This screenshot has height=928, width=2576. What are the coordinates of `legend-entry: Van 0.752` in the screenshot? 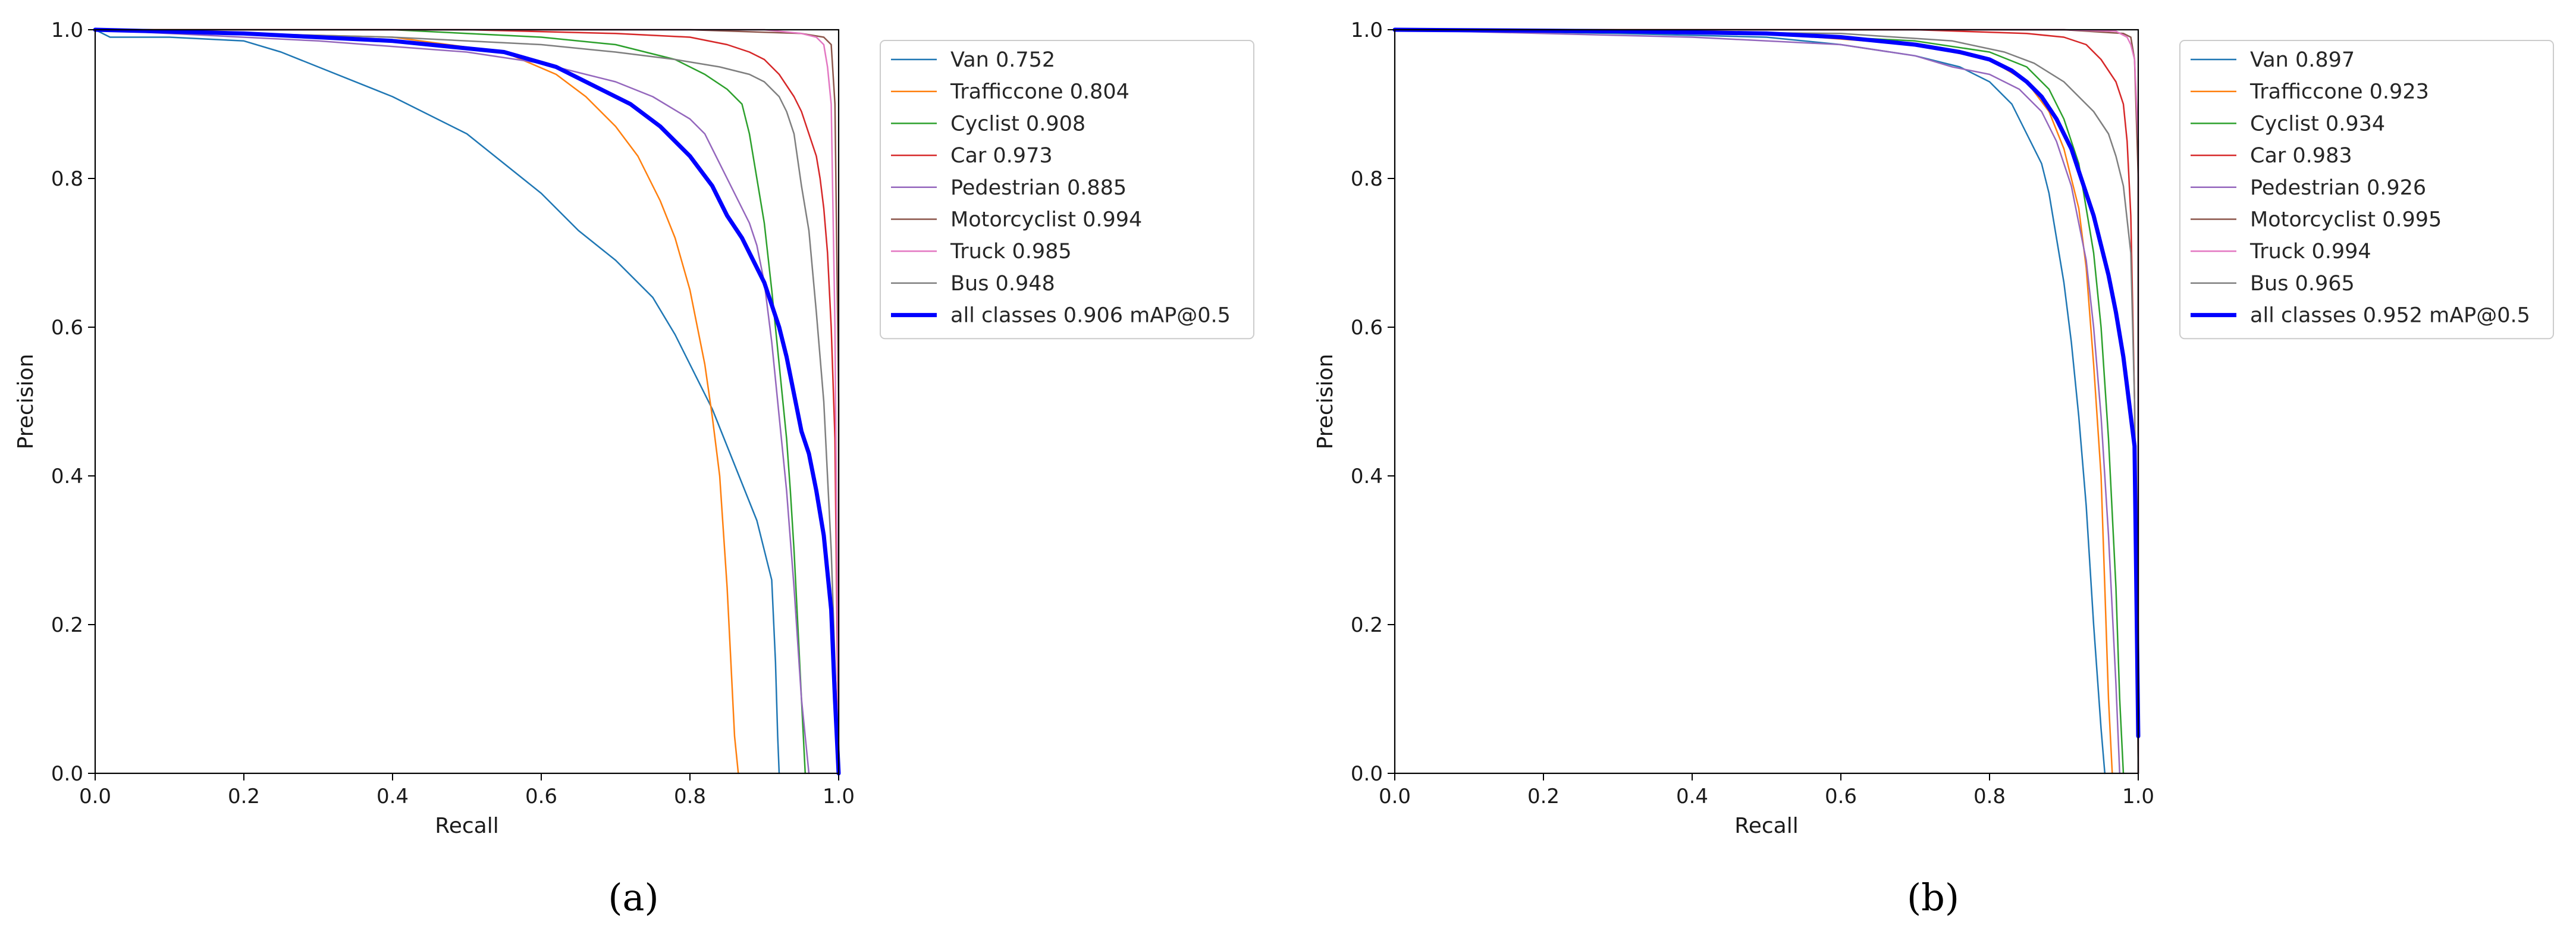 It's located at (1002, 60).